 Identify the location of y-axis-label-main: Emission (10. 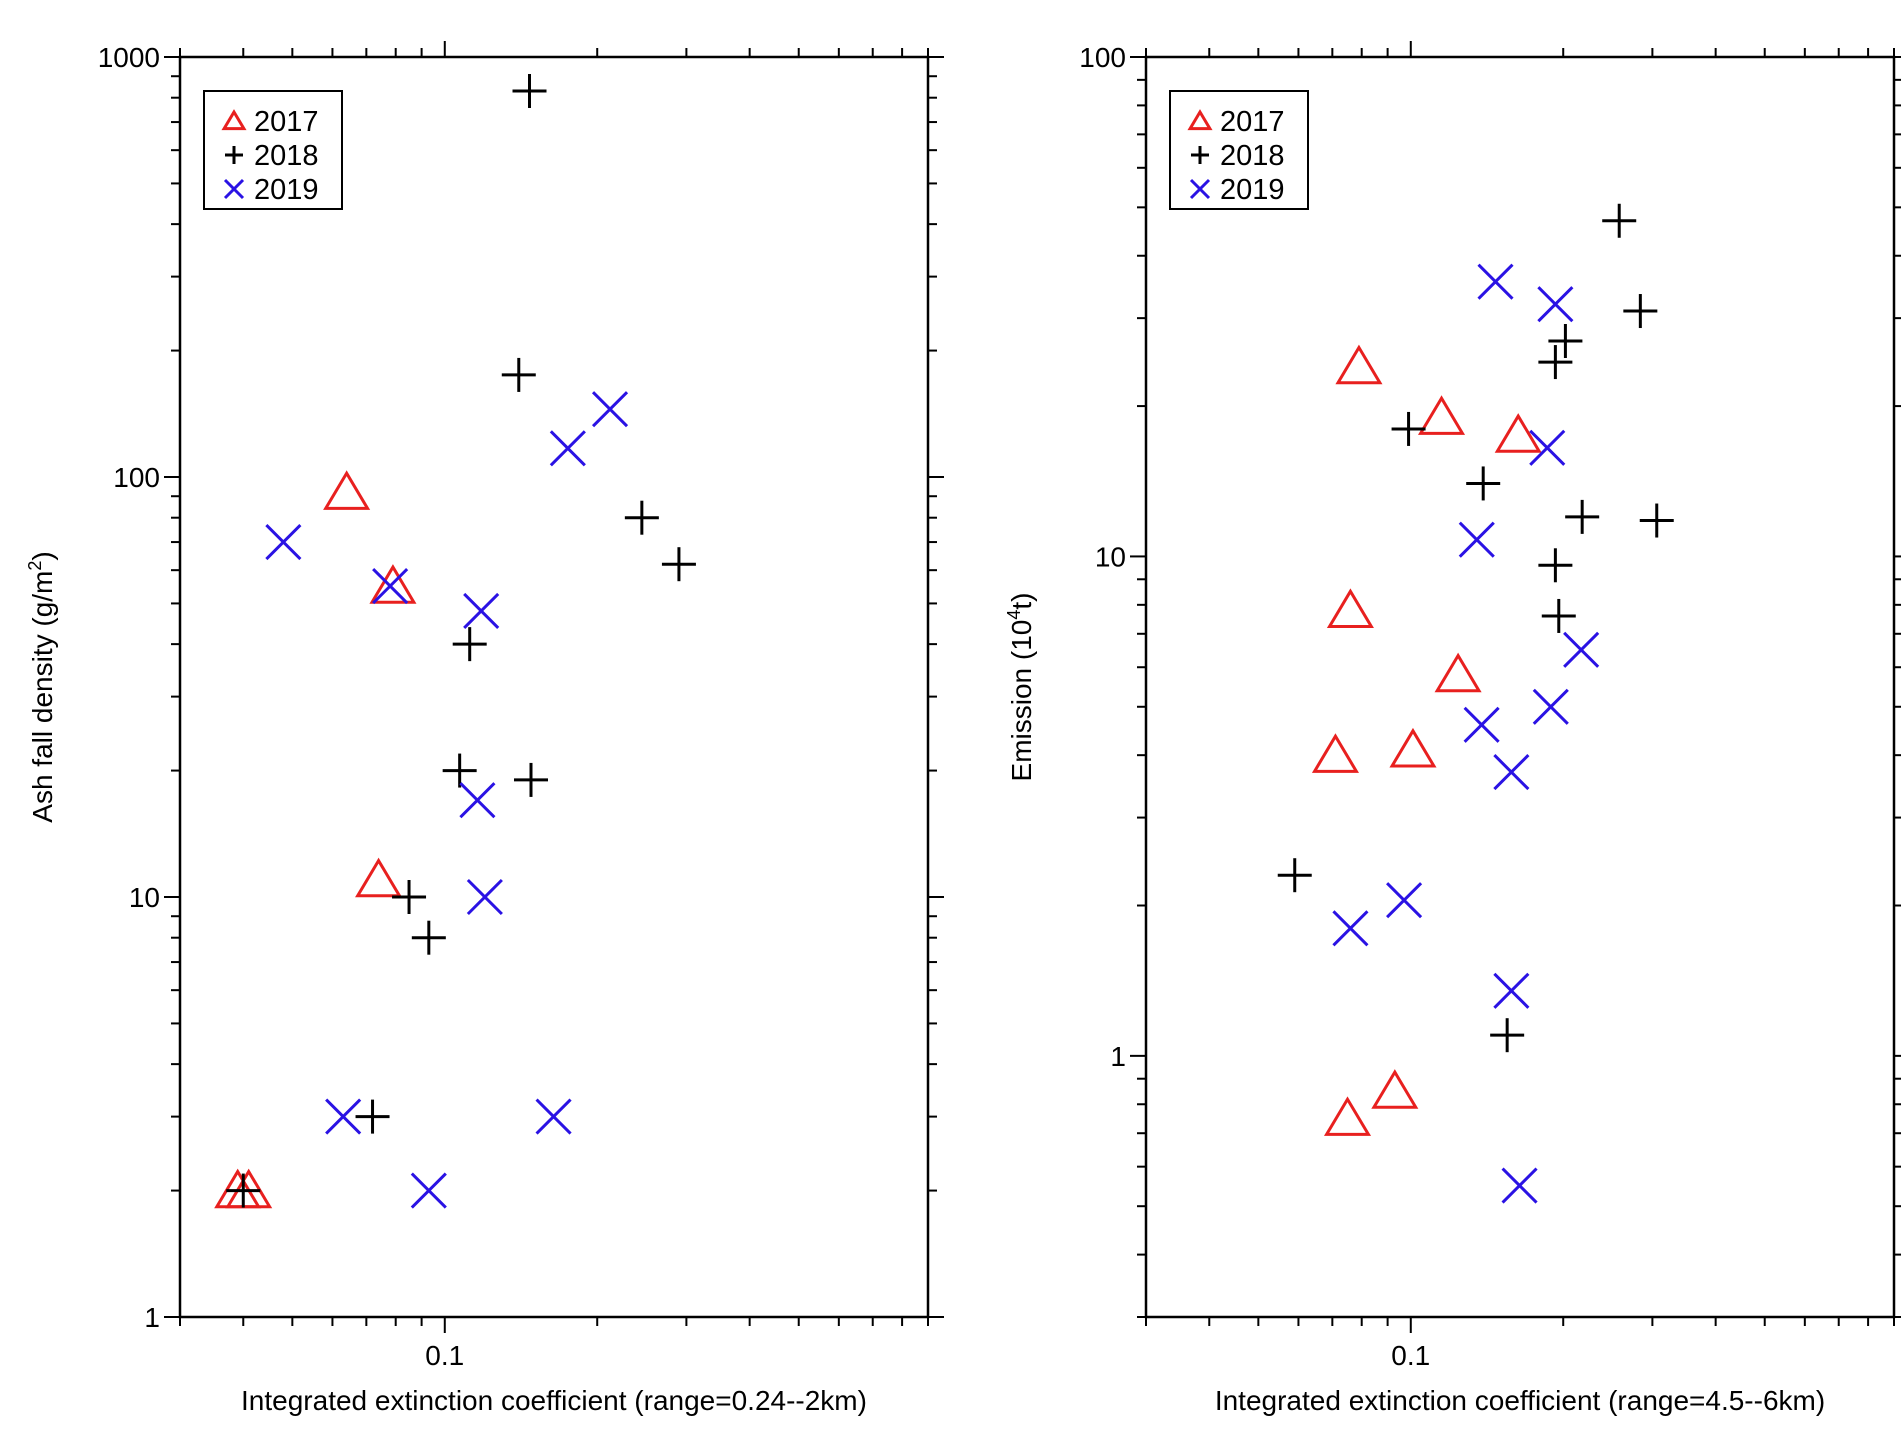
(1021, 701).